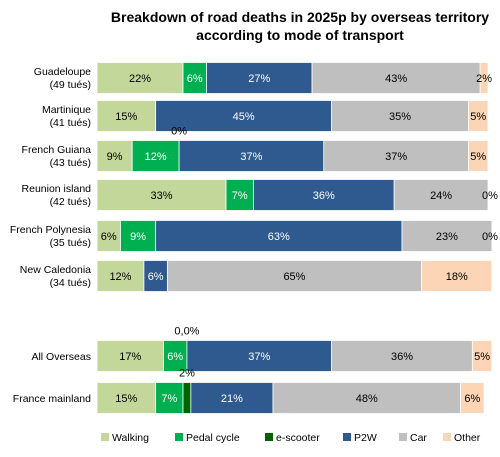 The image size is (500, 457). What do you see at coordinates (70, 283) in the screenshot?
I see `category-sublabel: (34 tués)` at bounding box center [70, 283].